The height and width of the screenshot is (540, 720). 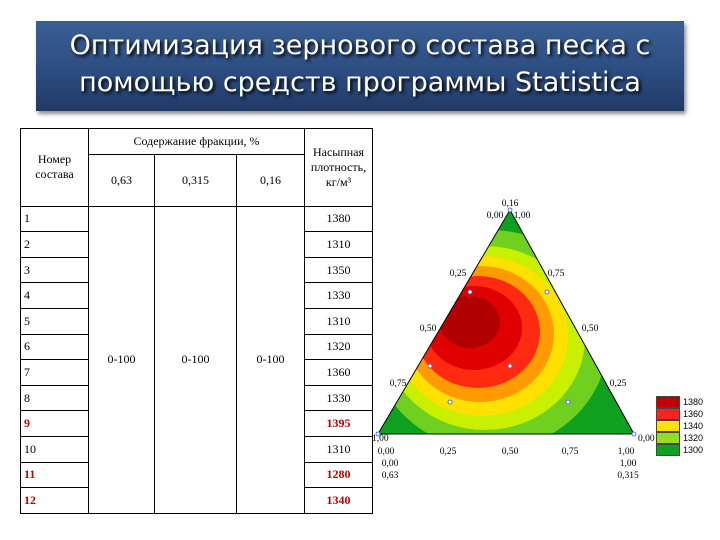 I want to click on right-tick-1: 0,75, so click(x=556, y=274).